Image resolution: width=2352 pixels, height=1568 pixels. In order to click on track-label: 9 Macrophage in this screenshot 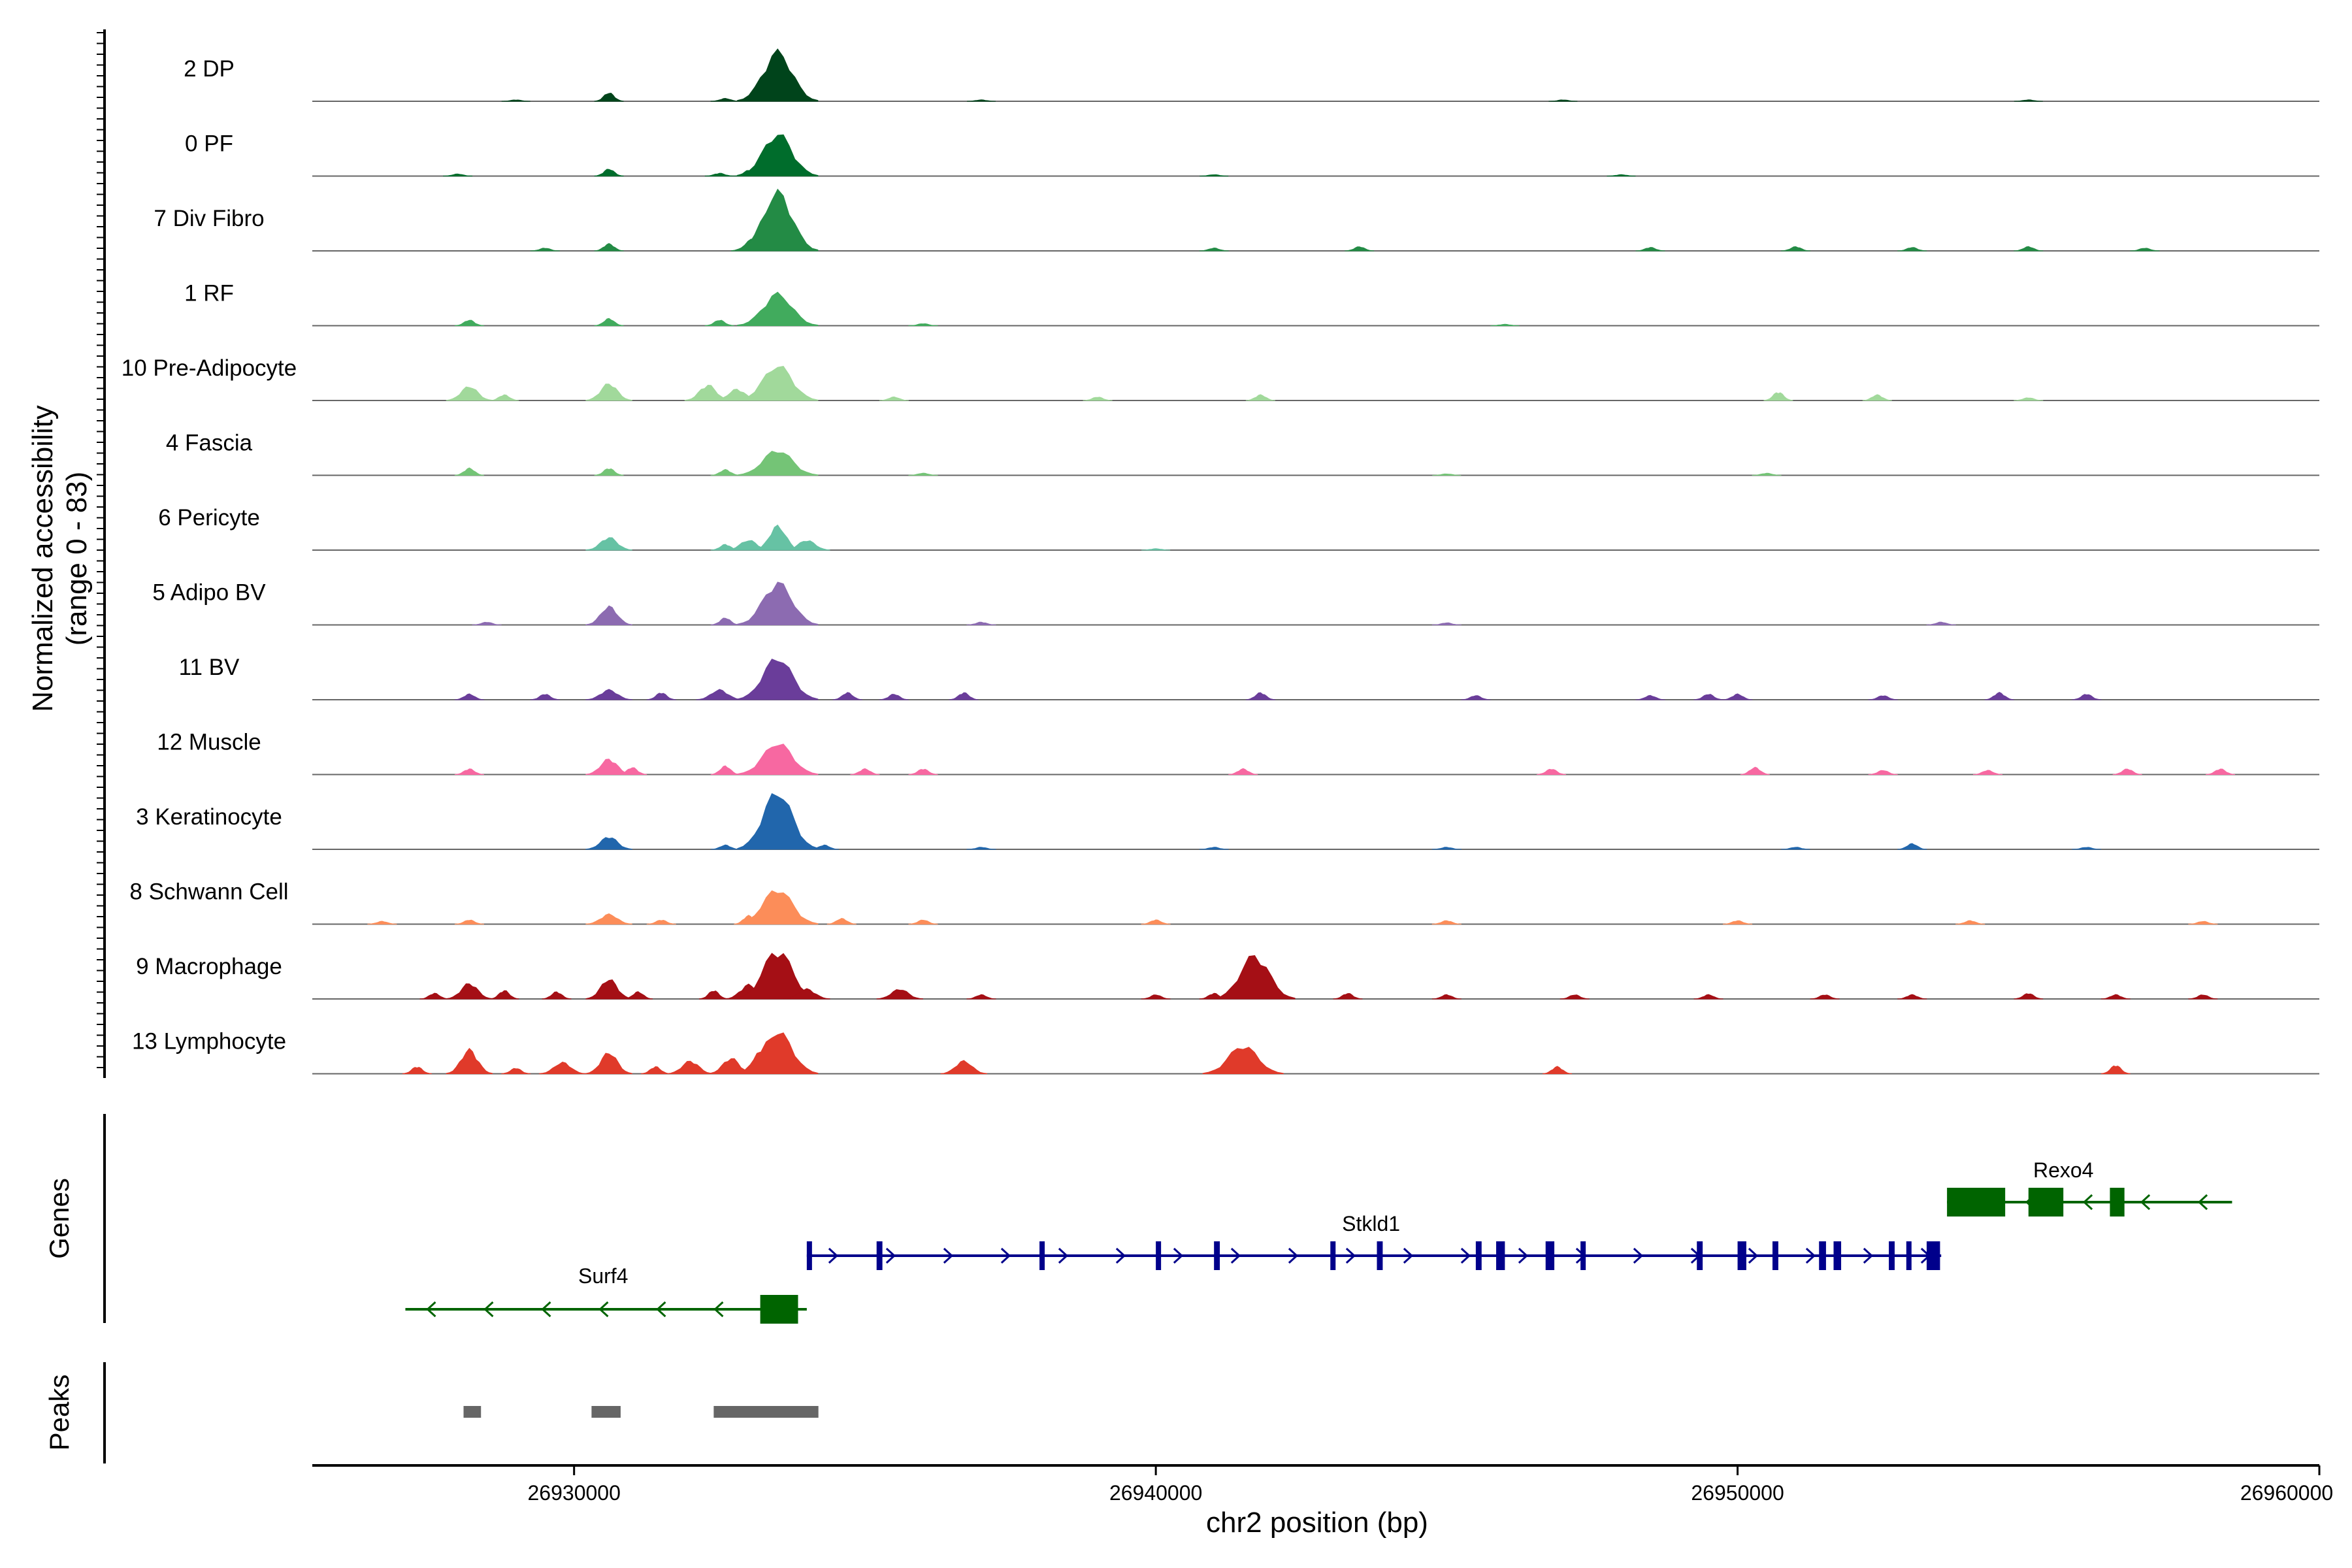, I will do `click(209, 966)`.